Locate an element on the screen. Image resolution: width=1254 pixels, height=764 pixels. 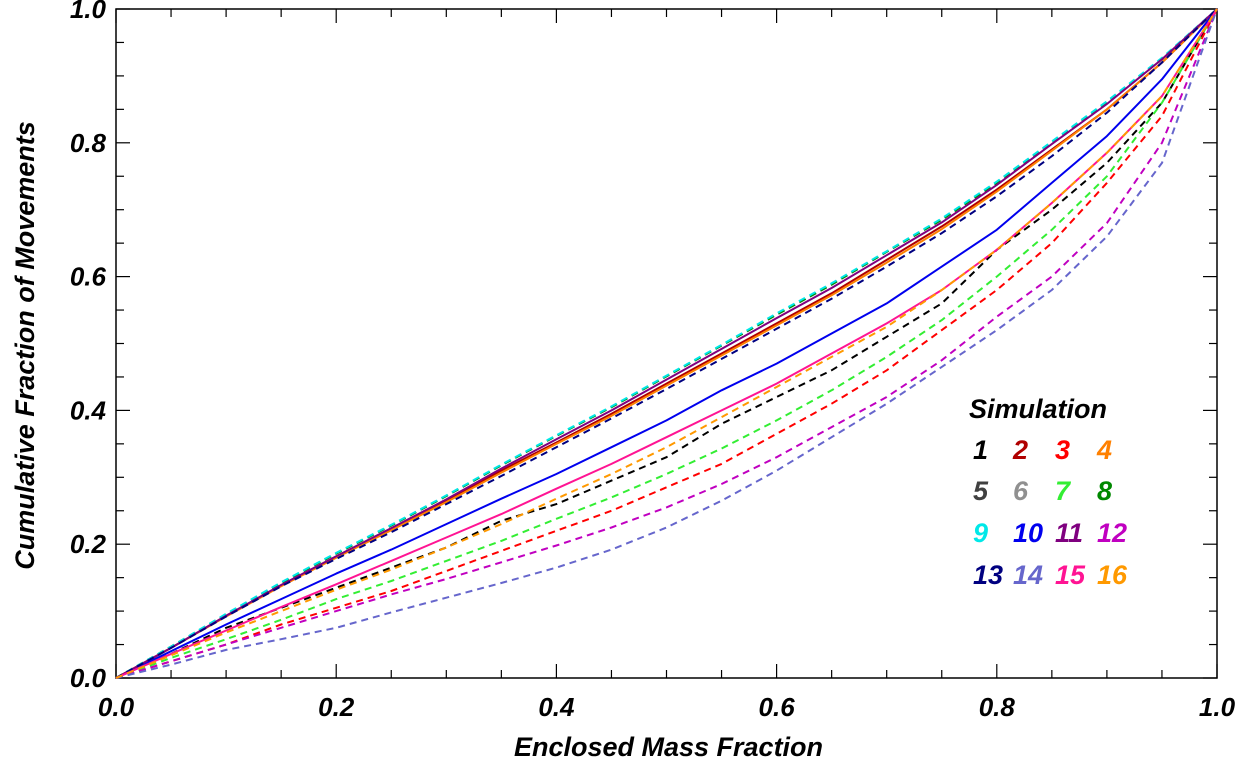
x-tick-label: 0.2 is located at coordinates (336, 707).